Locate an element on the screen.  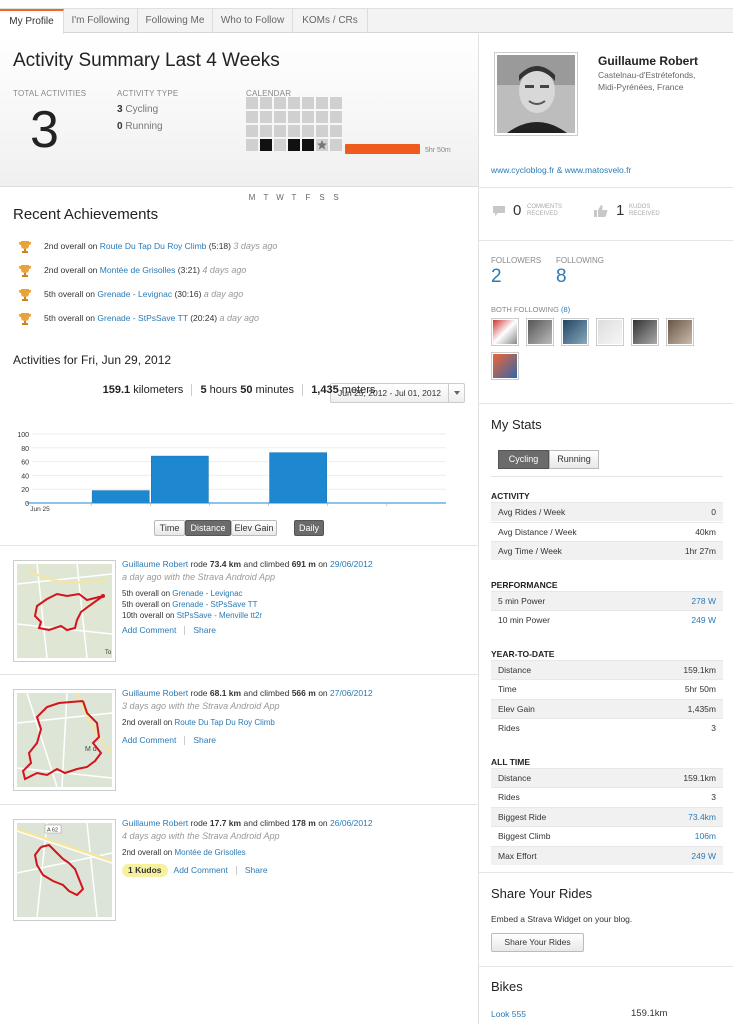
running-stats-tab: Running is located at coordinates (574, 459).